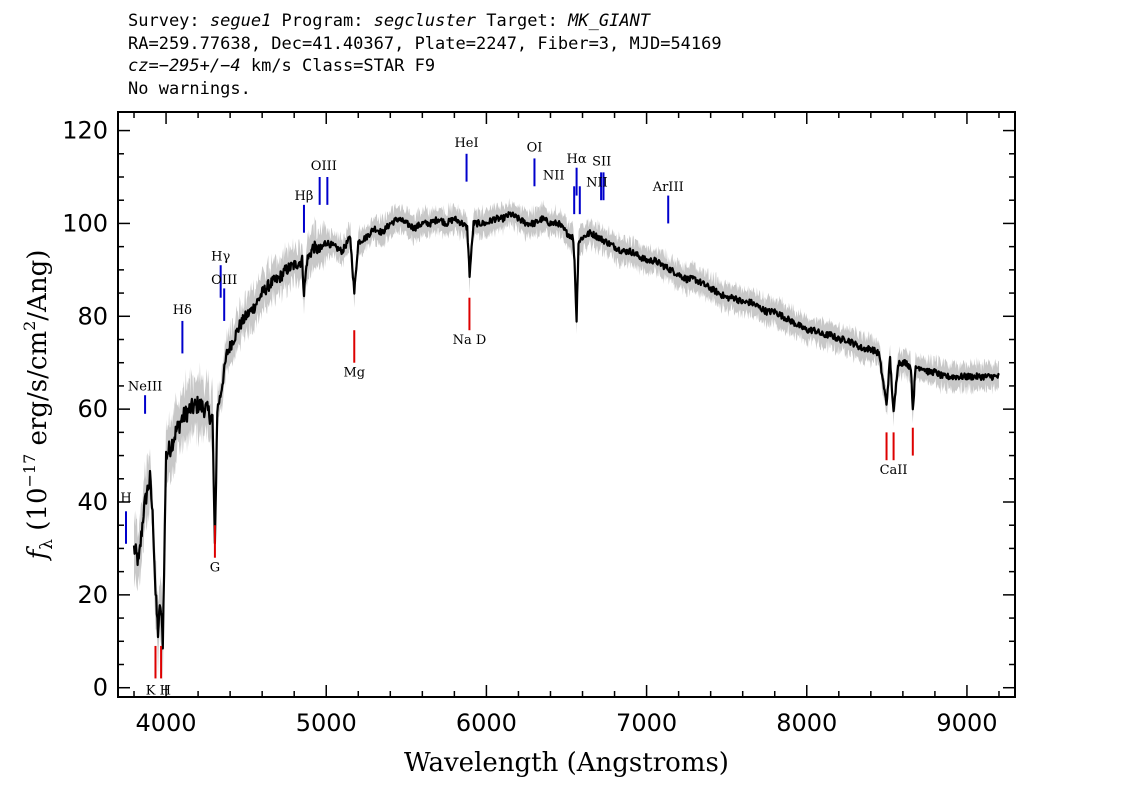  What do you see at coordinates (668, 187) in the screenshot?
I see `line-marker-label-15: ArIII` at bounding box center [668, 187].